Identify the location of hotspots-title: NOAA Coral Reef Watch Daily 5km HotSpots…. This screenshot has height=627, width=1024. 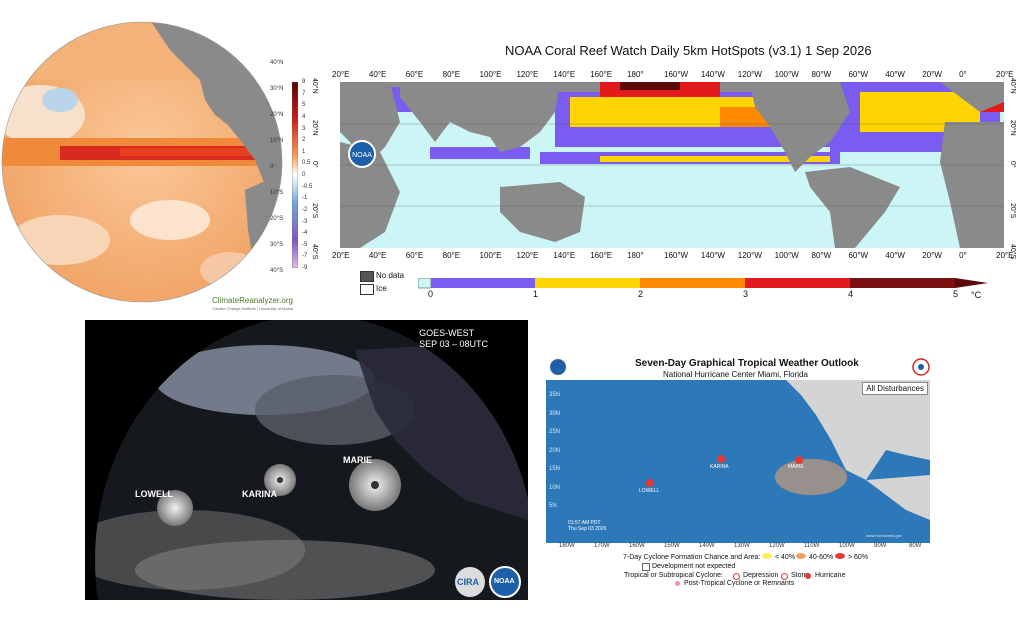
(688, 50).